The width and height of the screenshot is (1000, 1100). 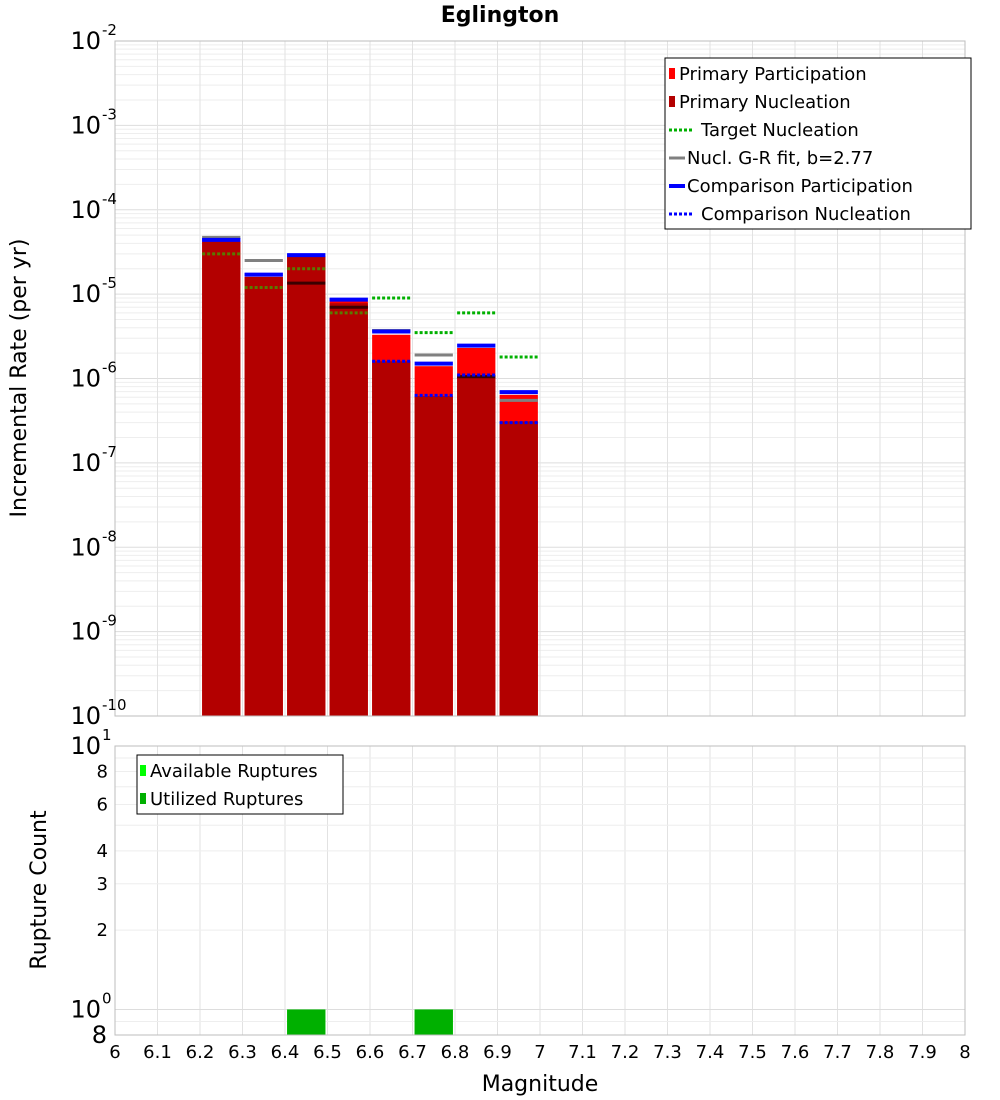 I want to click on bottom-legend-box, so click(x=240, y=784).